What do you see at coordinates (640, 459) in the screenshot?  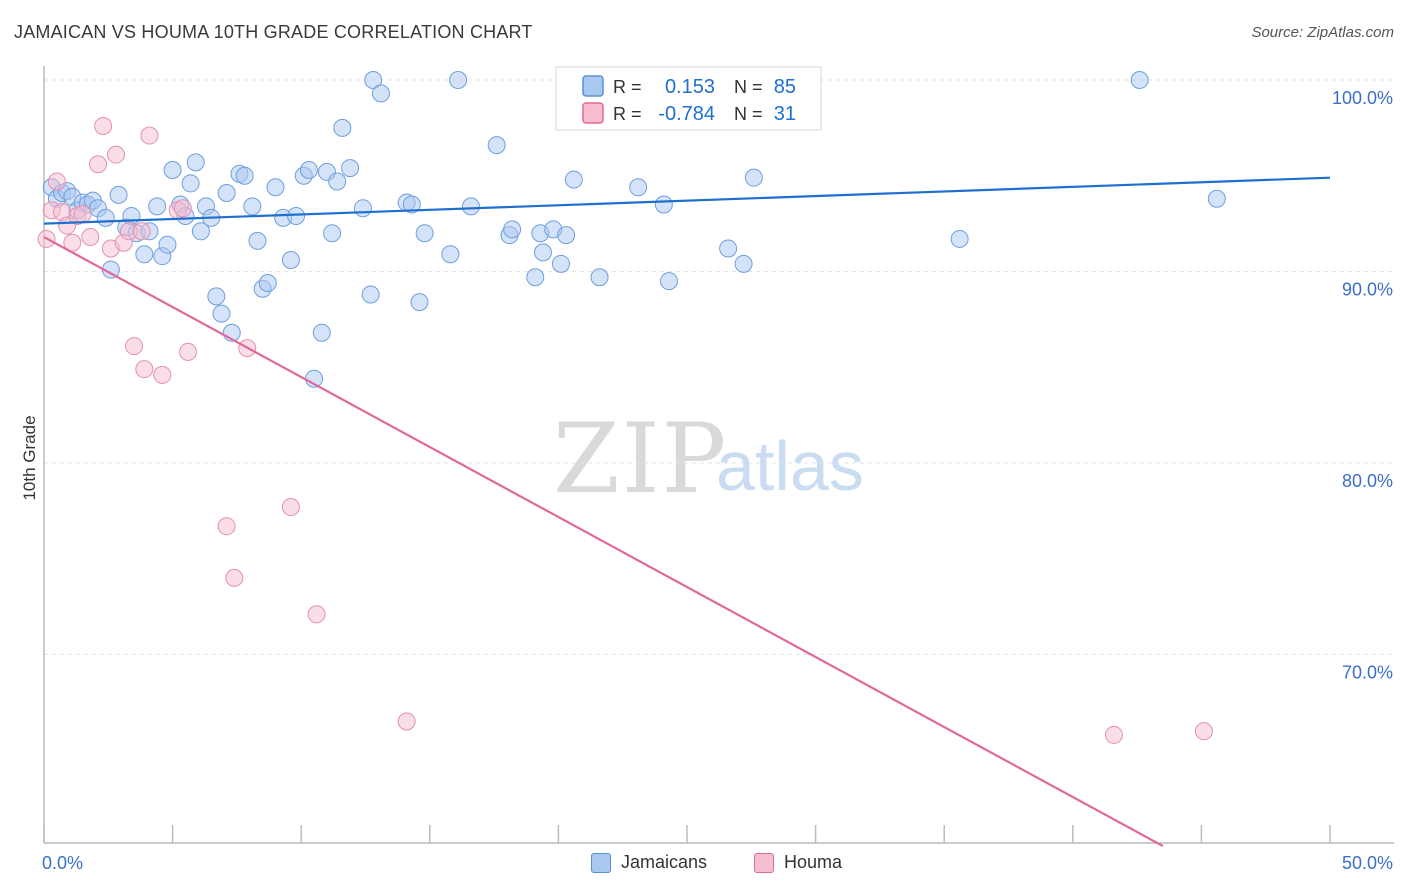 I see `watermark-zip: ZIP` at bounding box center [640, 459].